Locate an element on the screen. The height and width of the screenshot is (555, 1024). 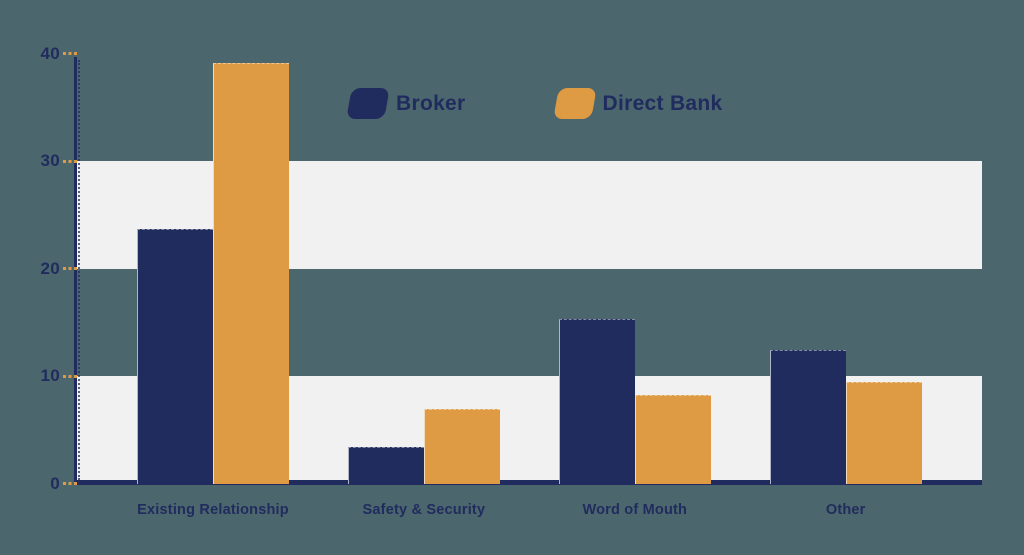
bar-group-safety-security is located at coordinates (423, 446).